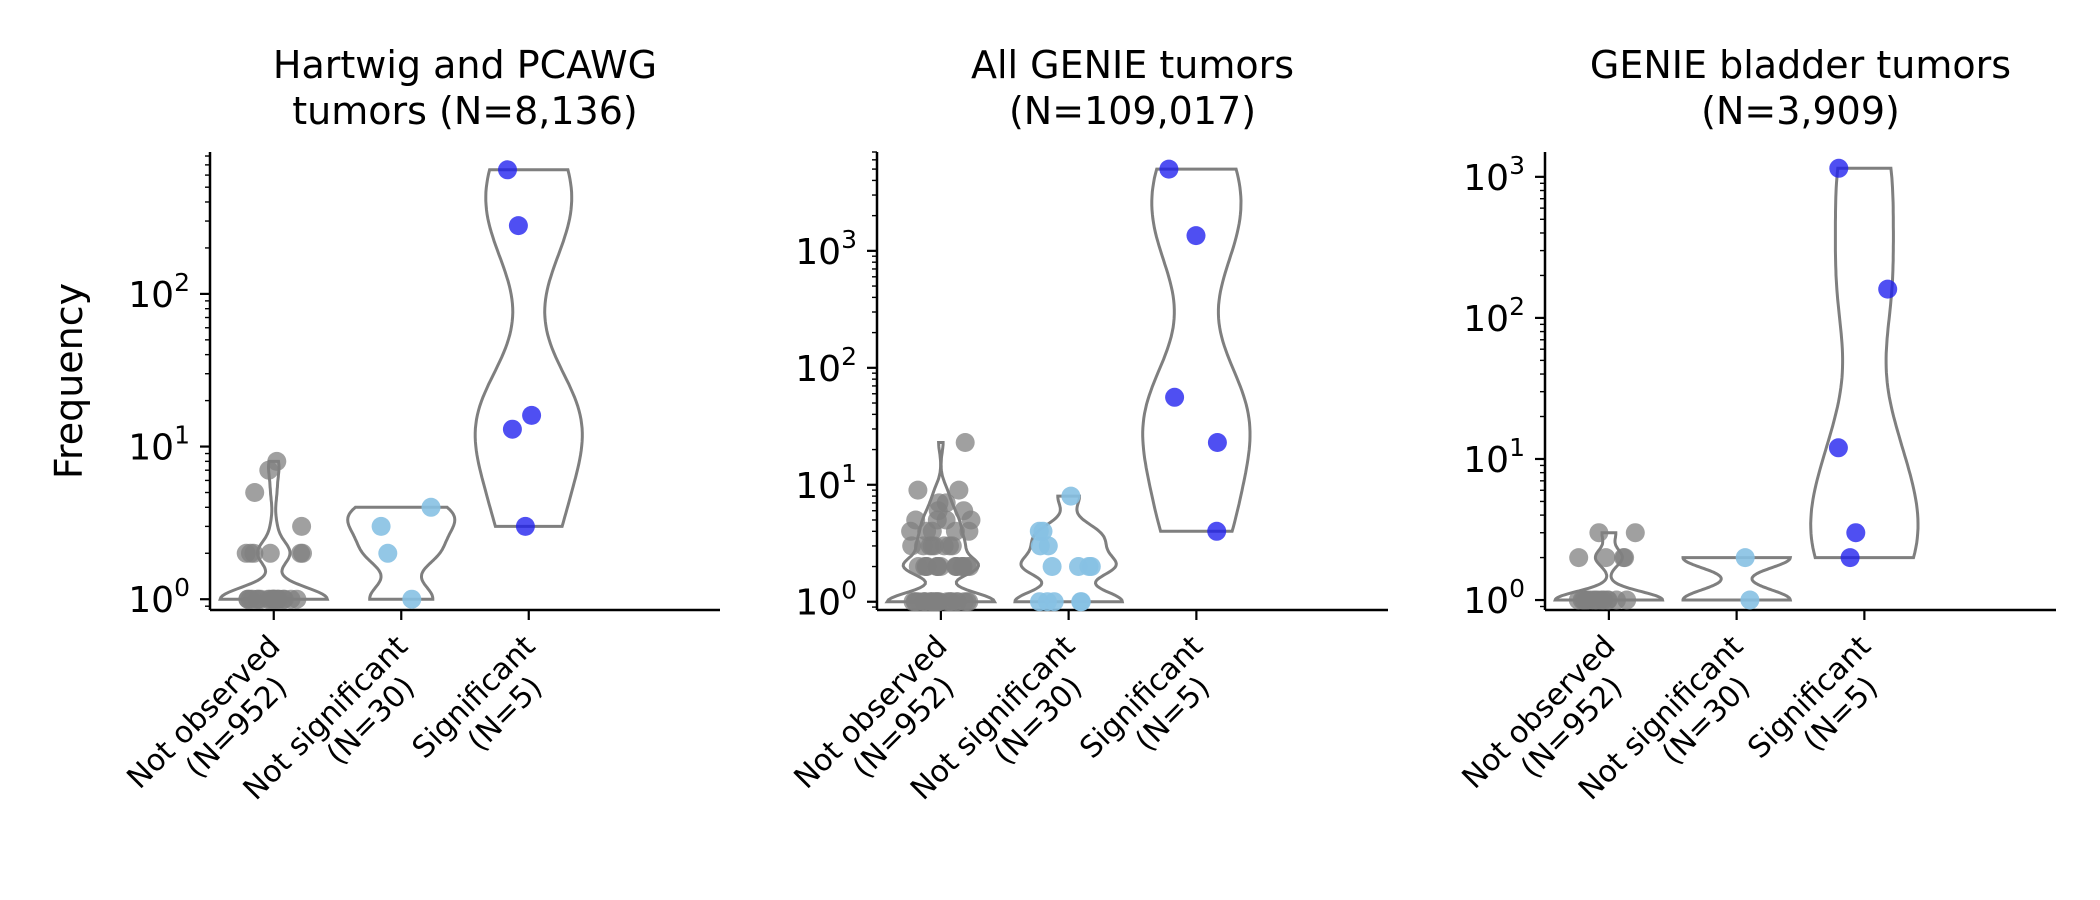 The image size is (2100, 900). What do you see at coordinates (464, 111) in the screenshot?
I see `panel-title-line: tumors (N=8,136)` at bounding box center [464, 111].